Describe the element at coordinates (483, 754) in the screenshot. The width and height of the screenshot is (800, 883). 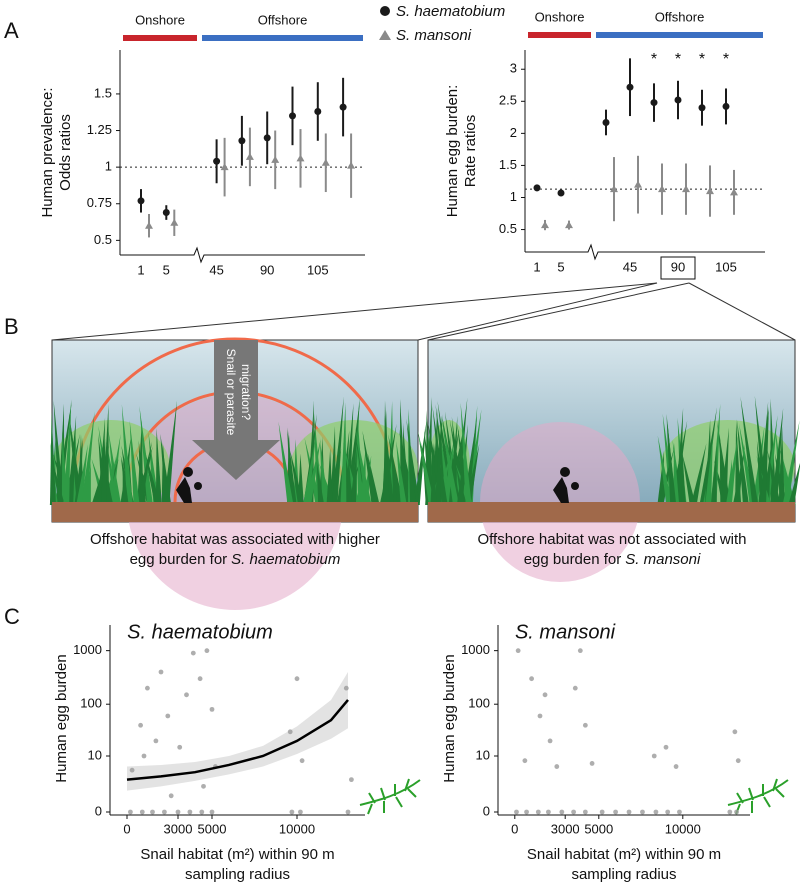
I see `y-tick-label: 10` at that location.